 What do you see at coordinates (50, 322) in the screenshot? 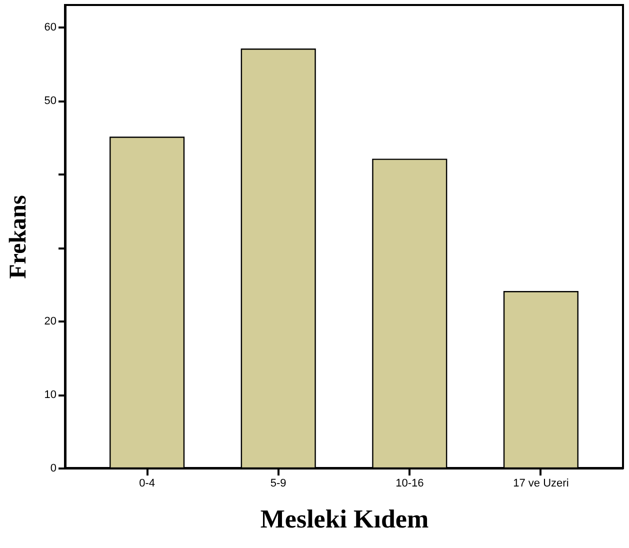
I see `y-tick-label: 20` at bounding box center [50, 322].